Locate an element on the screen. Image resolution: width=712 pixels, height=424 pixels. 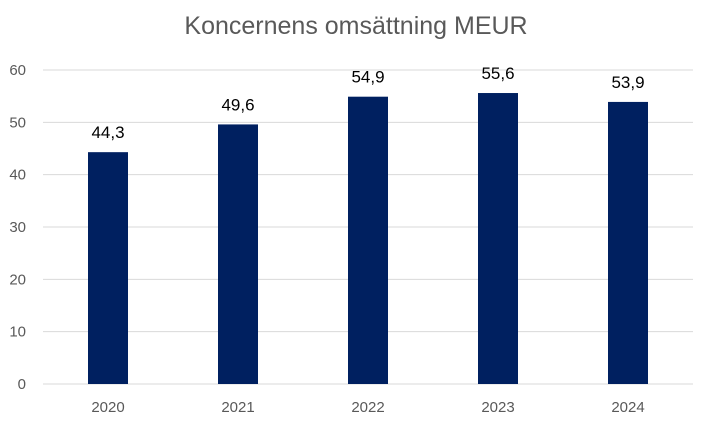
y-tick-label-0: 0 is located at coordinates (22, 384).